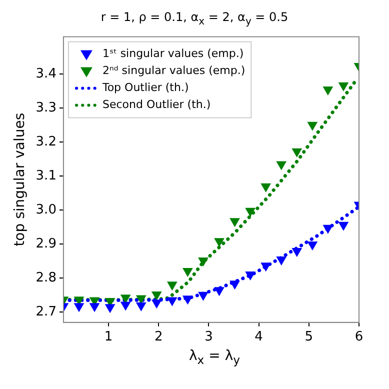 The width and height of the screenshot is (389, 389). Describe the element at coordinates (46, 312) in the screenshot. I see `y-tick-label: 2.7` at that location.